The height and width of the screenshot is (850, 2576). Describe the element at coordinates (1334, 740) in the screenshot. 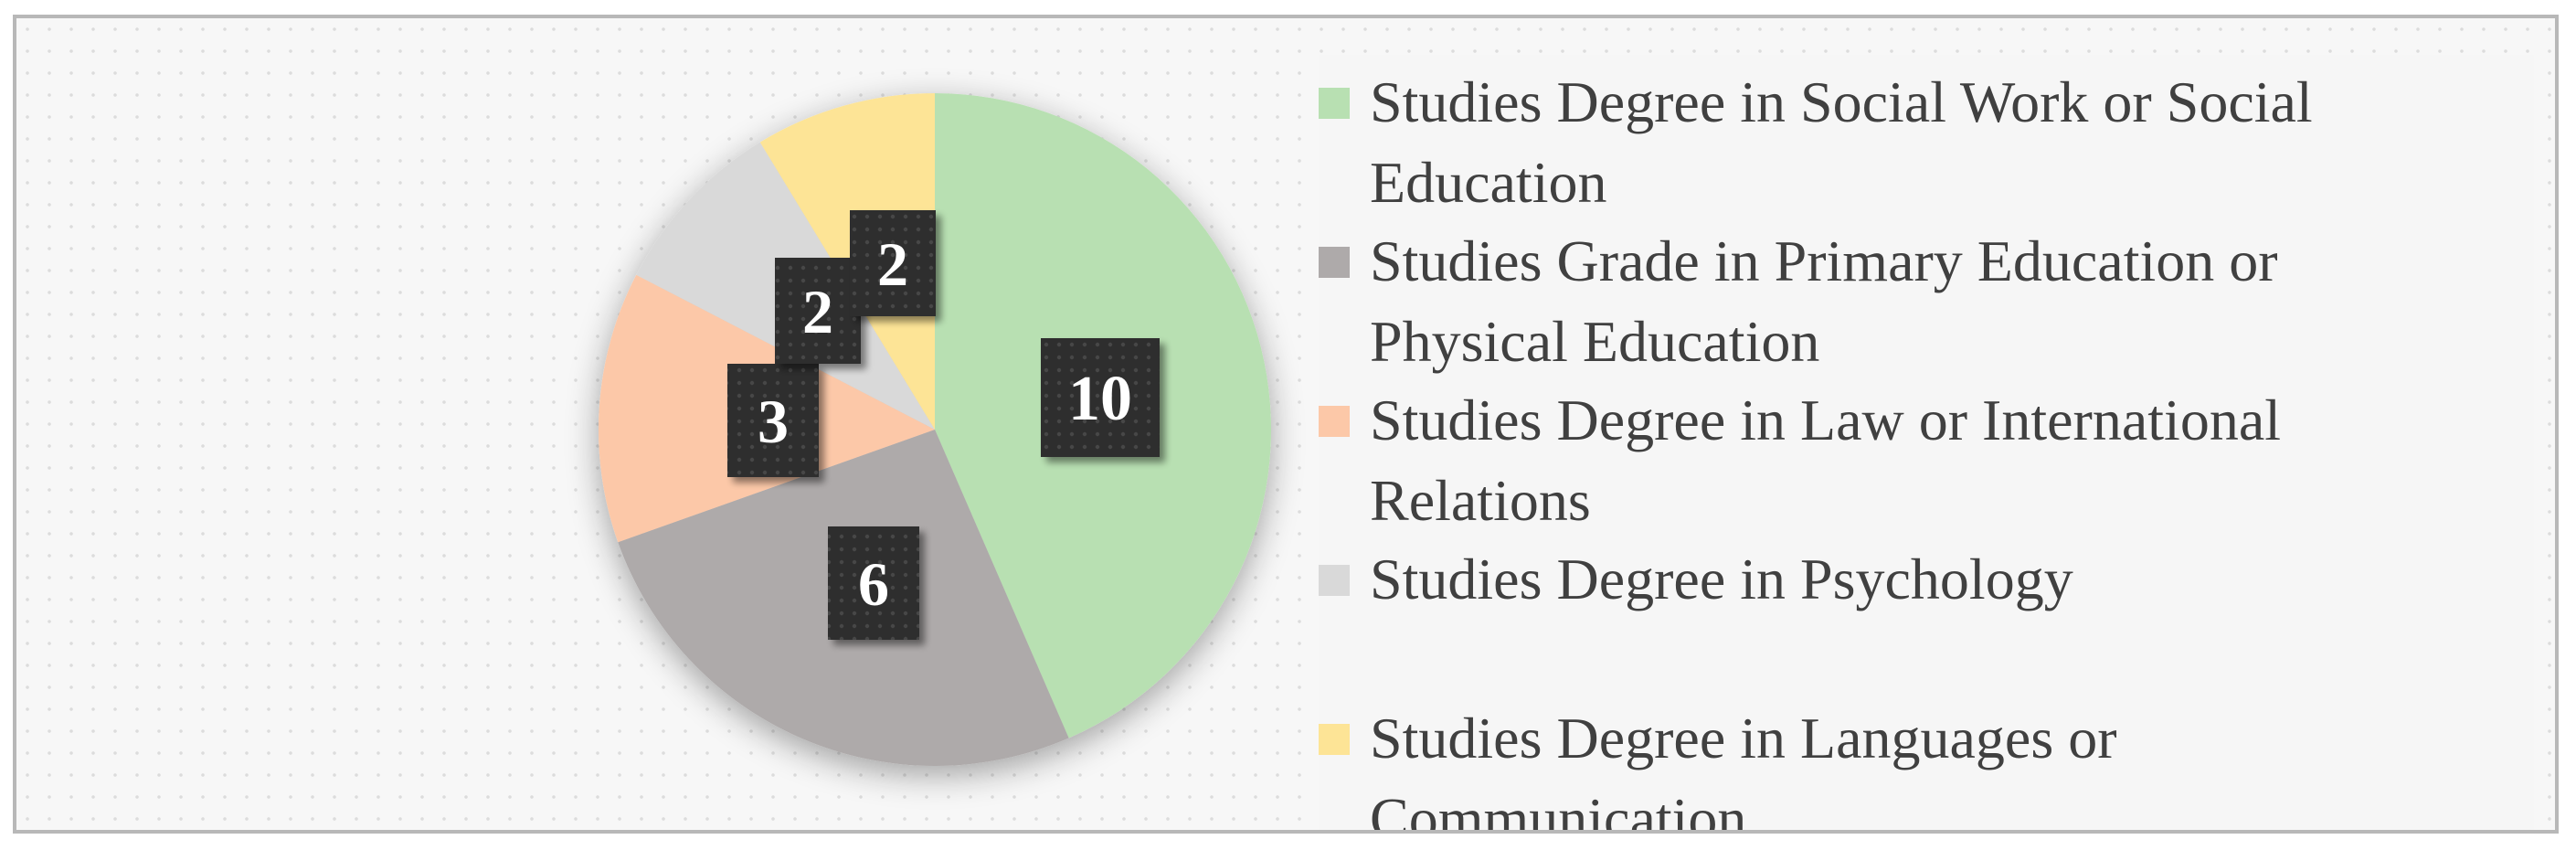

I see `legend-swatch-languages` at that location.